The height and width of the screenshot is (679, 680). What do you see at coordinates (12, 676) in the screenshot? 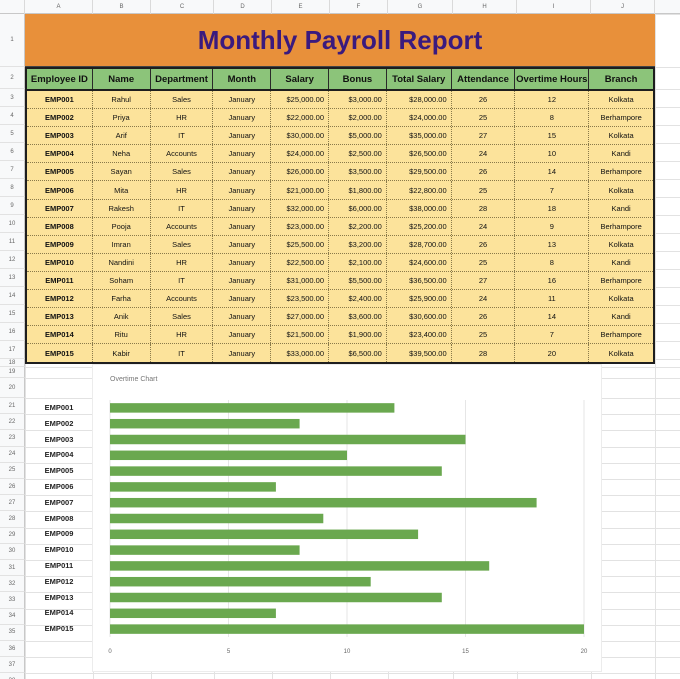
I see `row-header-38: 38` at bounding box center [12, 676].